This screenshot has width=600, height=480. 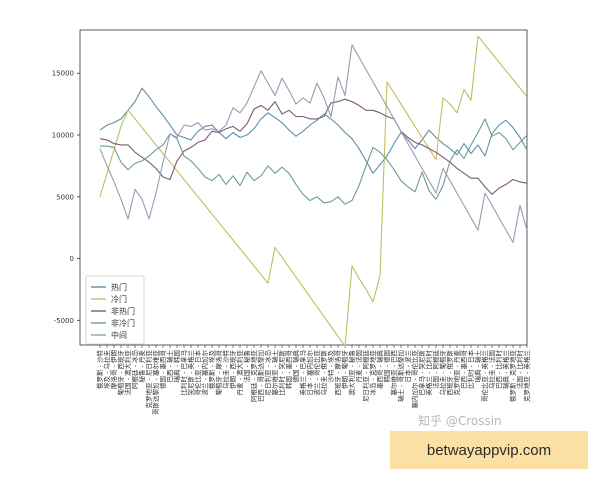 I want to click on x-tick-label: 法国 - 秘鲁, so click(x=246, y=366).